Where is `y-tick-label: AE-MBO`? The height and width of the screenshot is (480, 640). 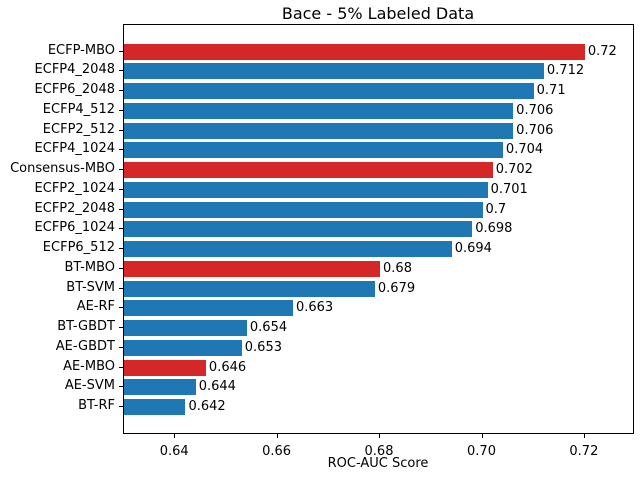 y-tick-label: AE-MBO is located at coordinates (89, 366).